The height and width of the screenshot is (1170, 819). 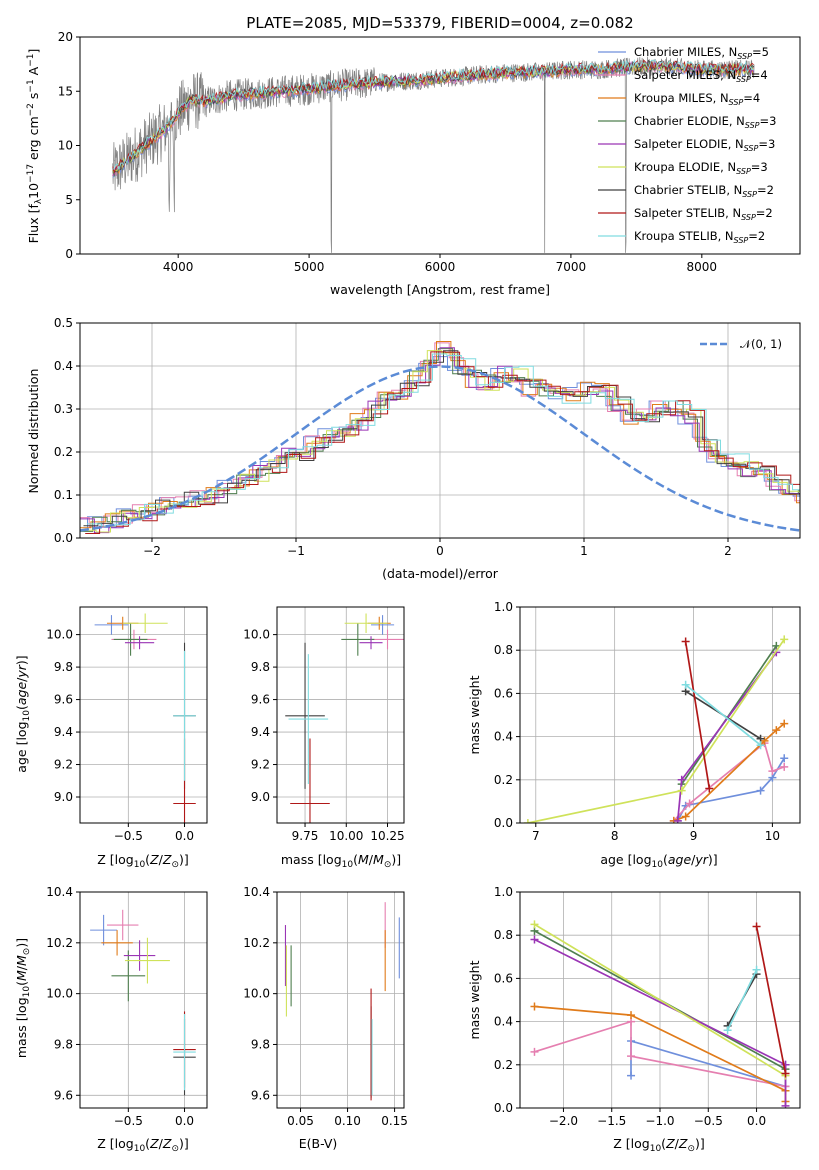 What do you see at coordinates (659, 1145) in the screenshot?
I see `z-weight-xlabel: Z [log10(Z/Z⊙)]` at bounding box center [659, 1145].